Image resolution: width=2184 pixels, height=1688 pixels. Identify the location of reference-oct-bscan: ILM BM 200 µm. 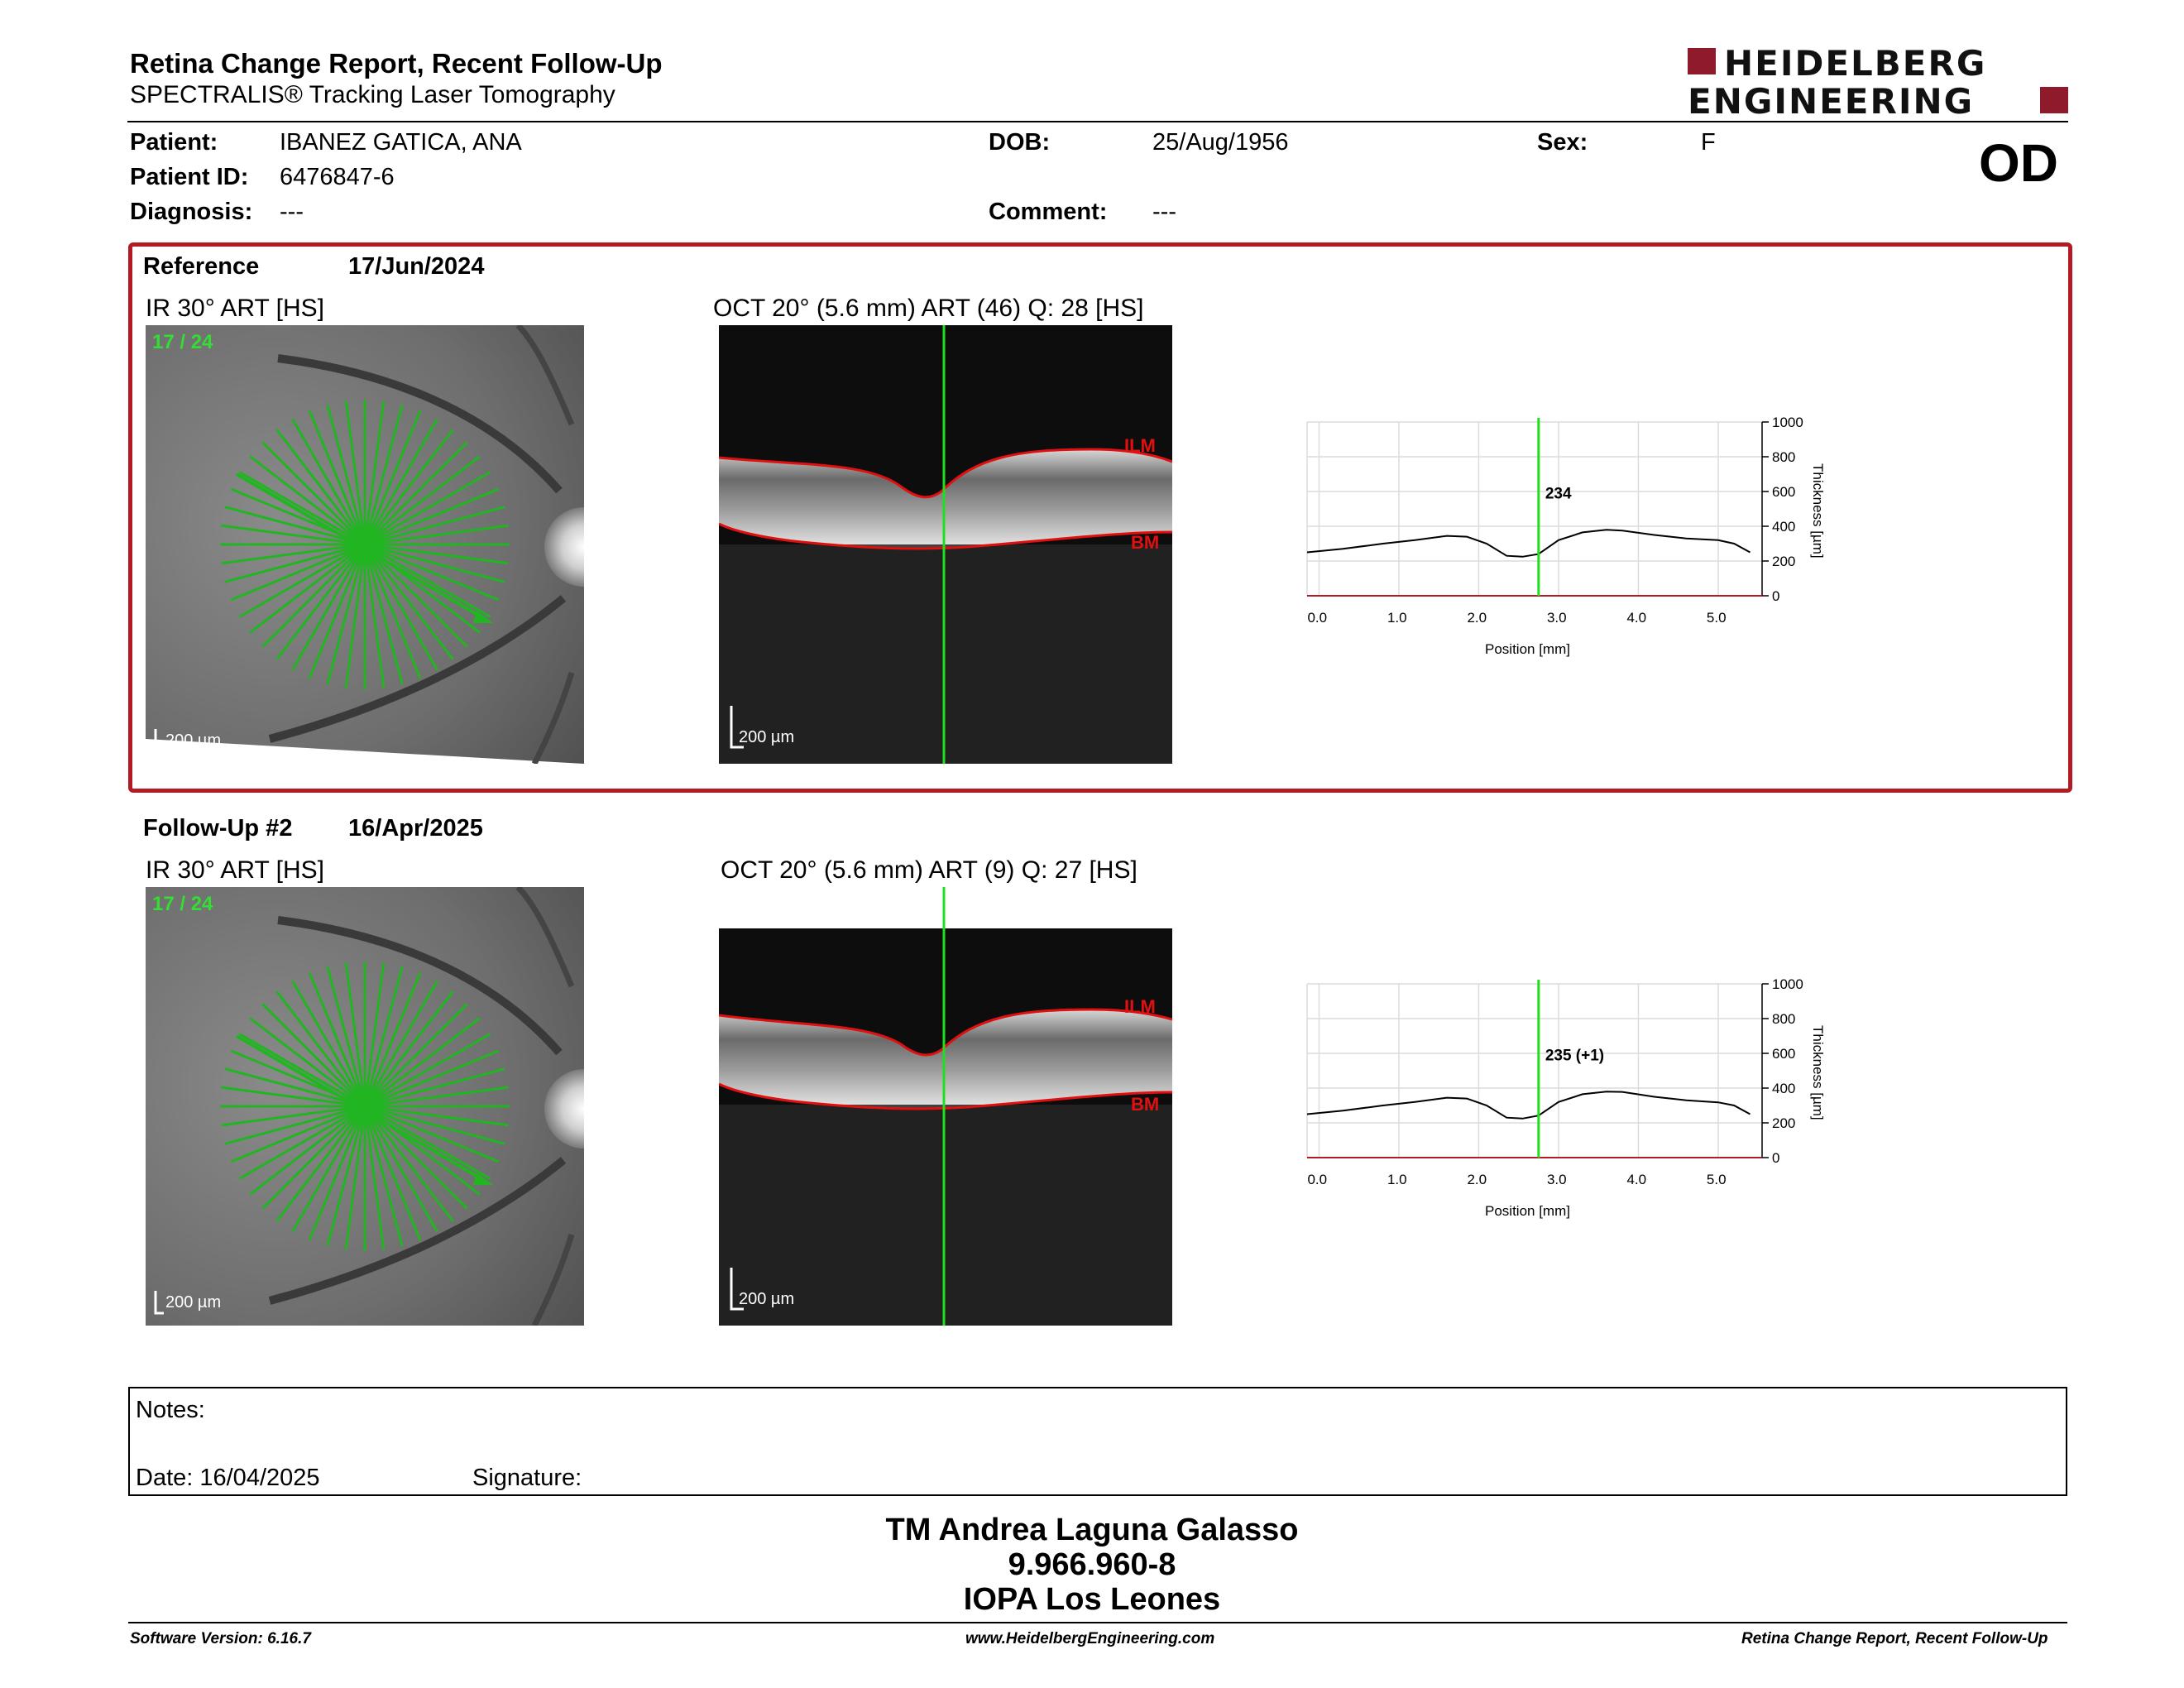
(945, 544).